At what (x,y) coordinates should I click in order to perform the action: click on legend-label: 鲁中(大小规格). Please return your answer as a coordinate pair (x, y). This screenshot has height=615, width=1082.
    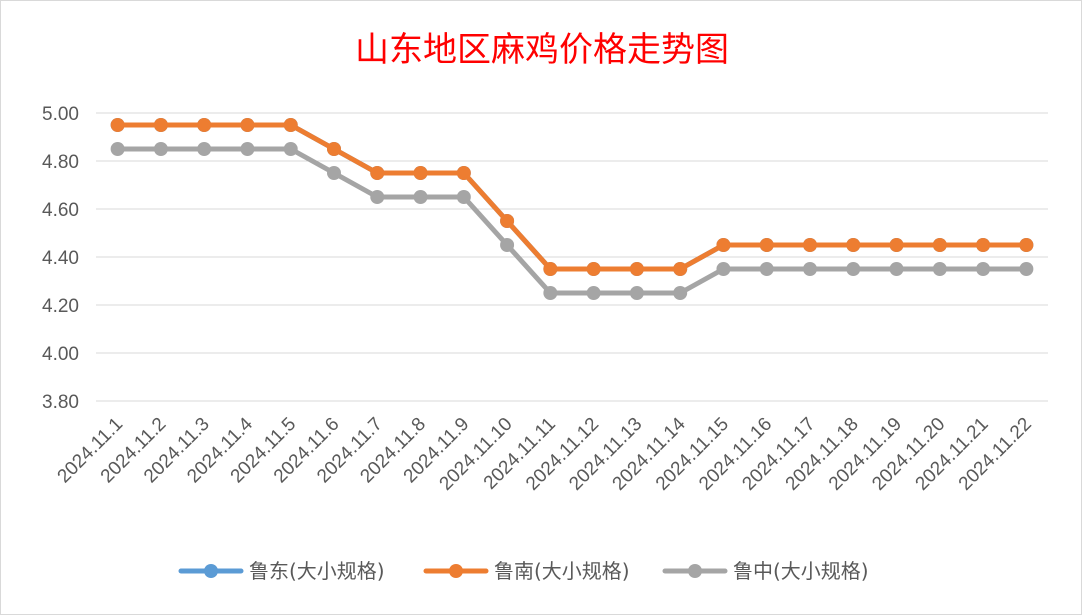
    Looking at the image, I should click on (801, 571).